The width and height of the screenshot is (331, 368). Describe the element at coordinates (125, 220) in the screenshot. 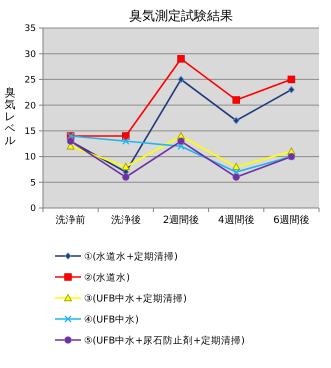

I see `x-tick-label: 洗浄後` at that location.